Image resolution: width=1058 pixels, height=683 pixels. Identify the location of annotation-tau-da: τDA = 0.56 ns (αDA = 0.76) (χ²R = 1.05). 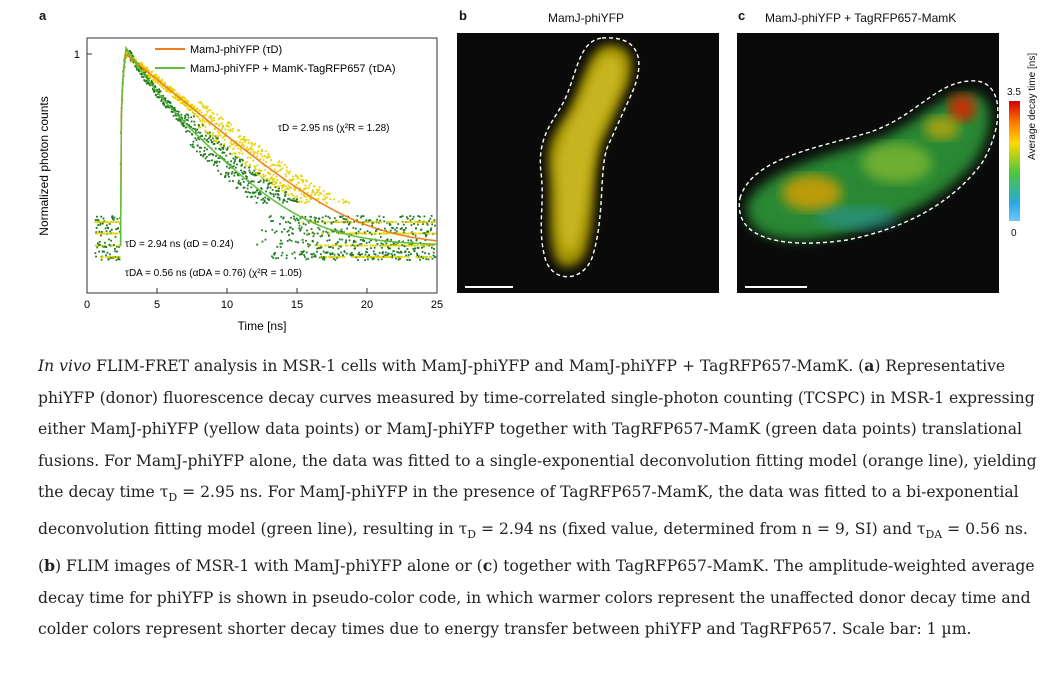
(213, 273).